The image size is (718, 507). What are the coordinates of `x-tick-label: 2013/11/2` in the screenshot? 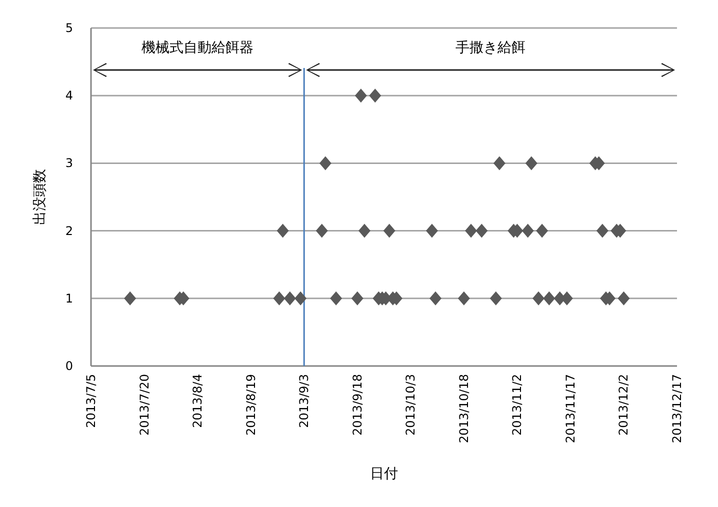 It's located at (517, 405).